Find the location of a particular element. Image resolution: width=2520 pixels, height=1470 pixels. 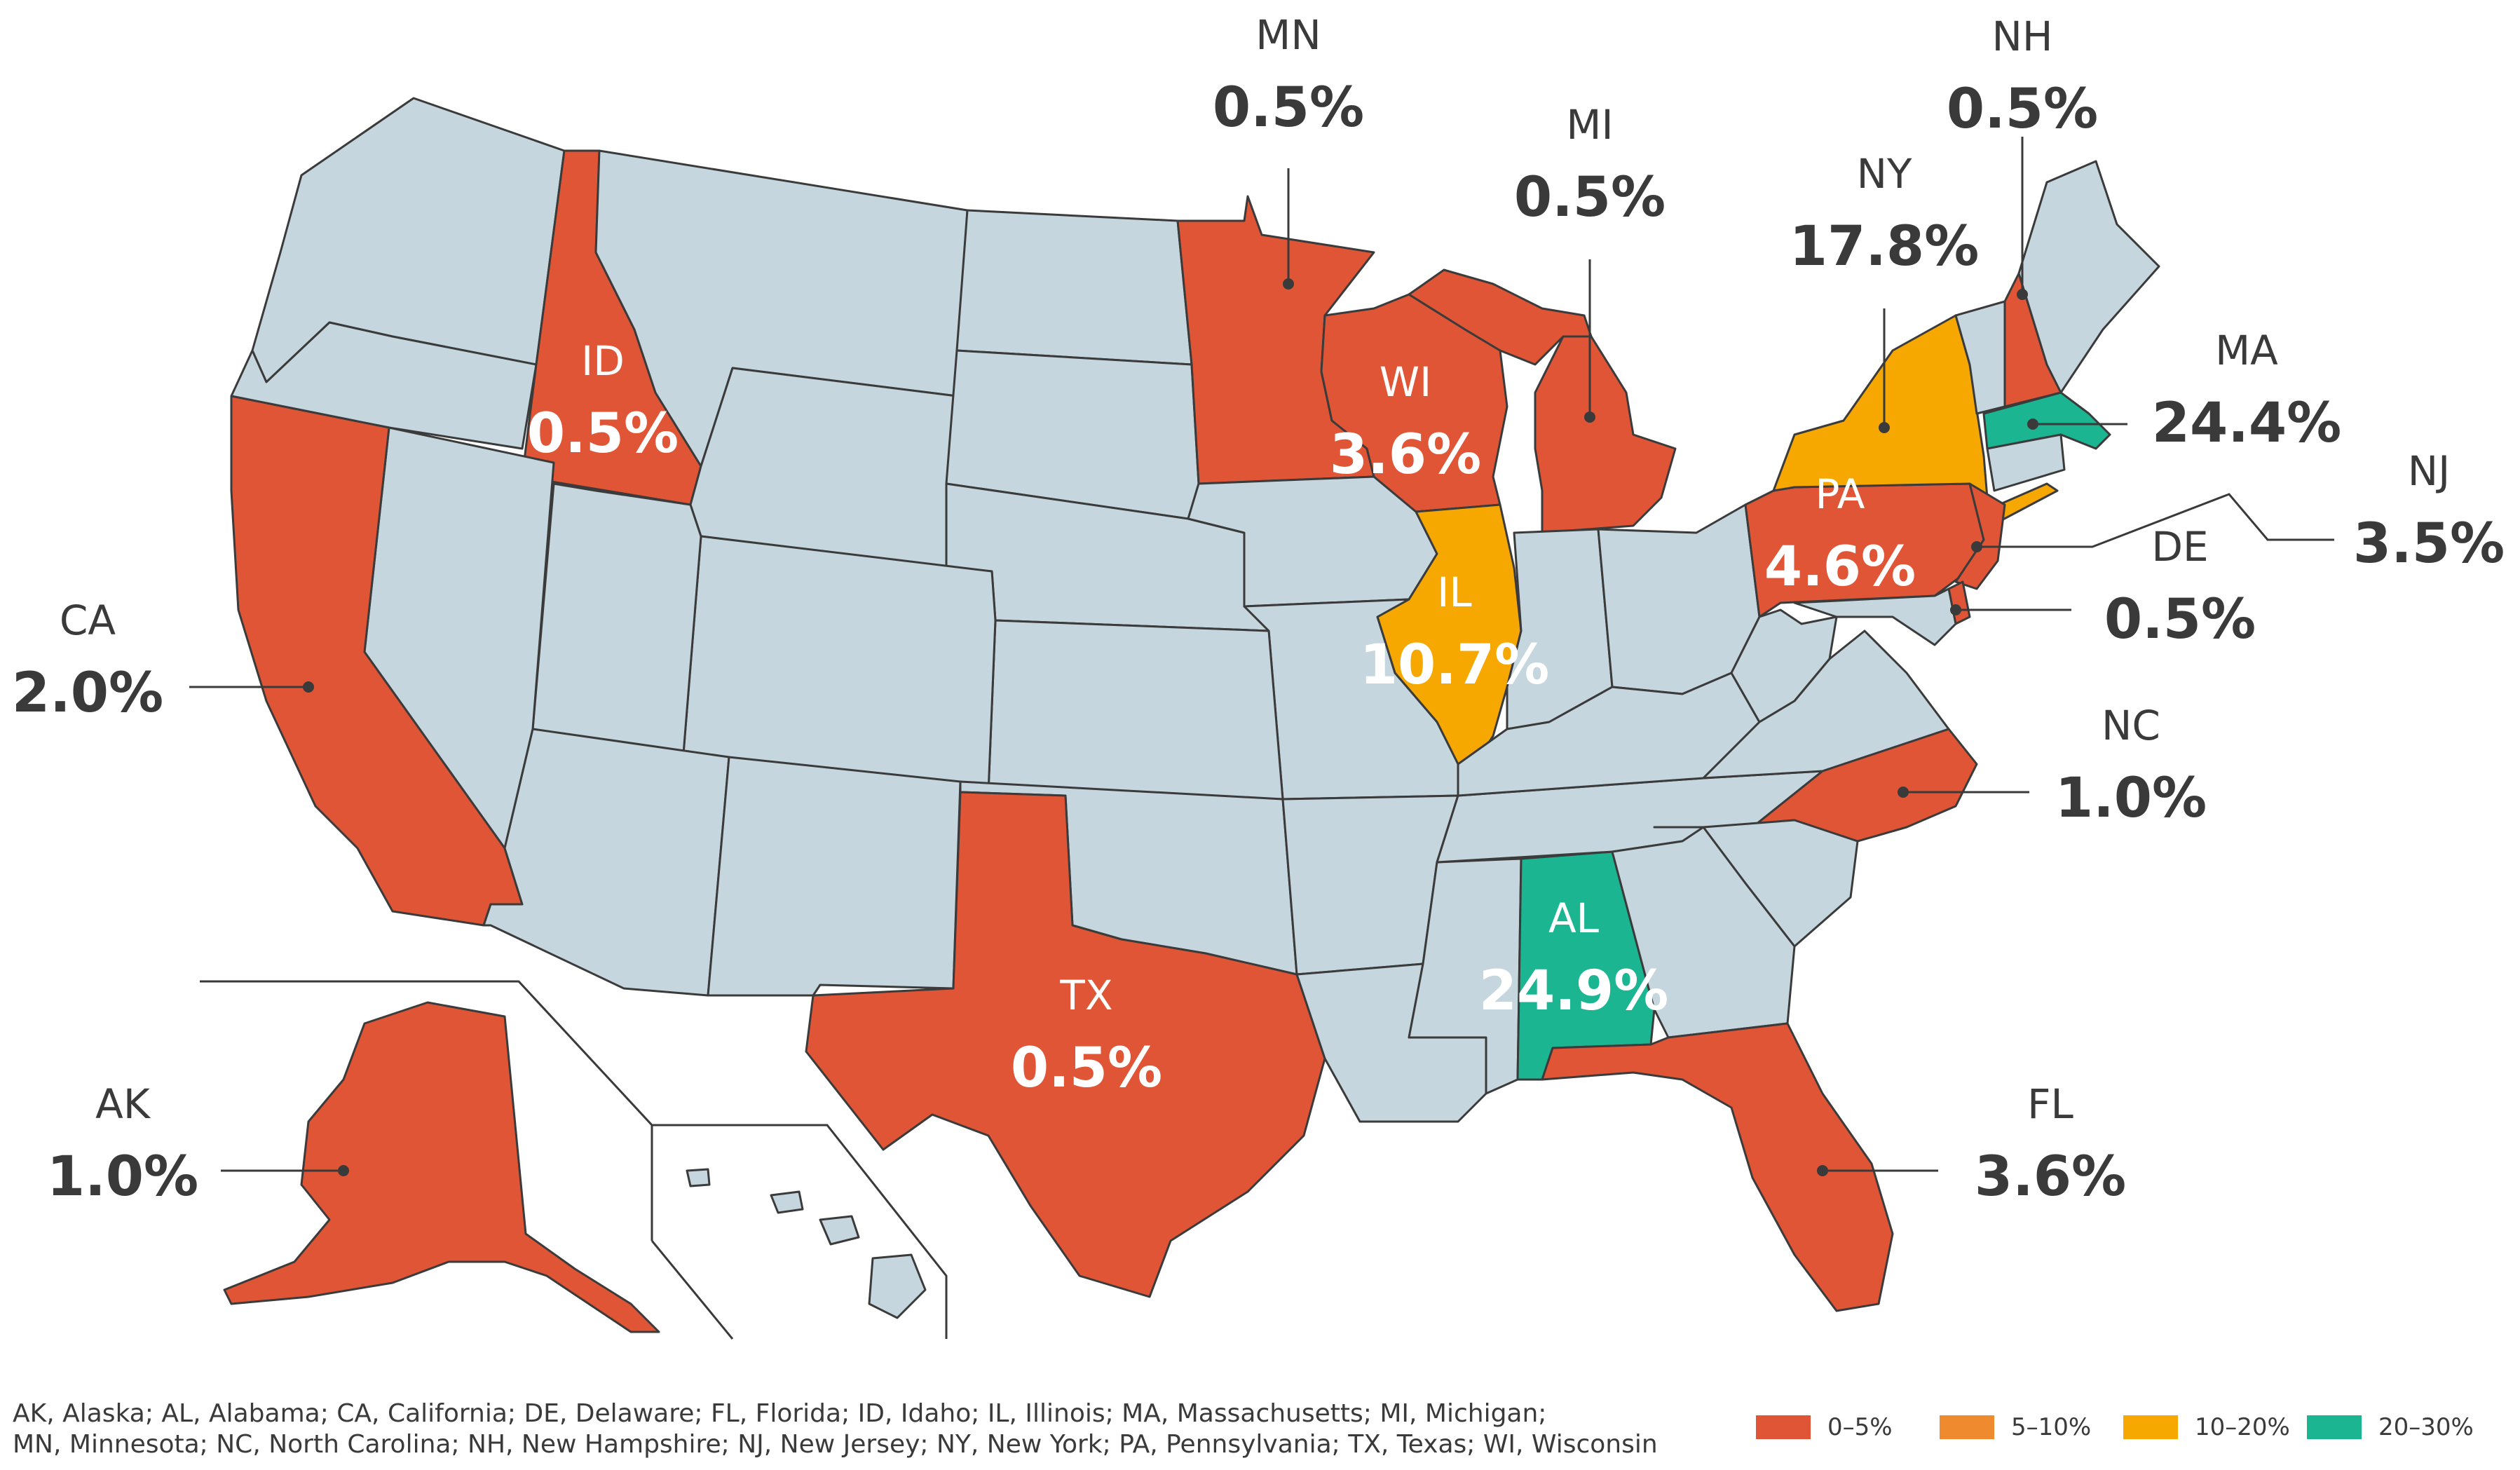

label-value-nj: 3.5% is located at coordinates (2429, 544).